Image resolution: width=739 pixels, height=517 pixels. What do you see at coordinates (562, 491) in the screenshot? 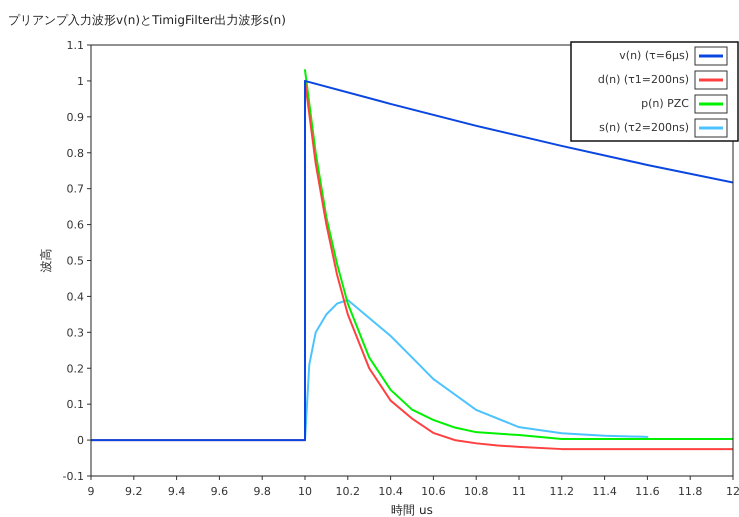
I see `x-tick-label: 11.2` at bounding box center [562, 491].